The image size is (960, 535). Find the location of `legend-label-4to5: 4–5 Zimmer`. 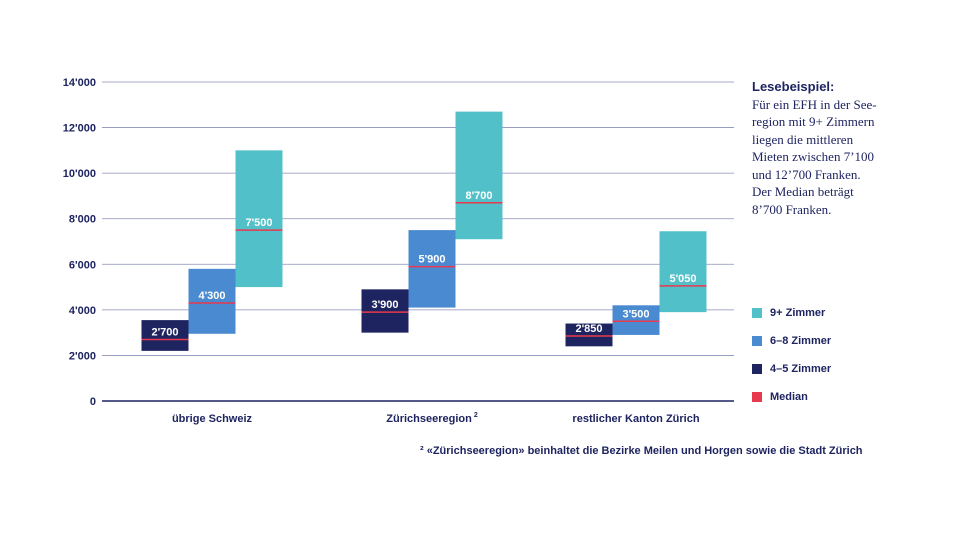

legend-label-4to5: 4–5 Zimmer is located at coordinates (801, 369).